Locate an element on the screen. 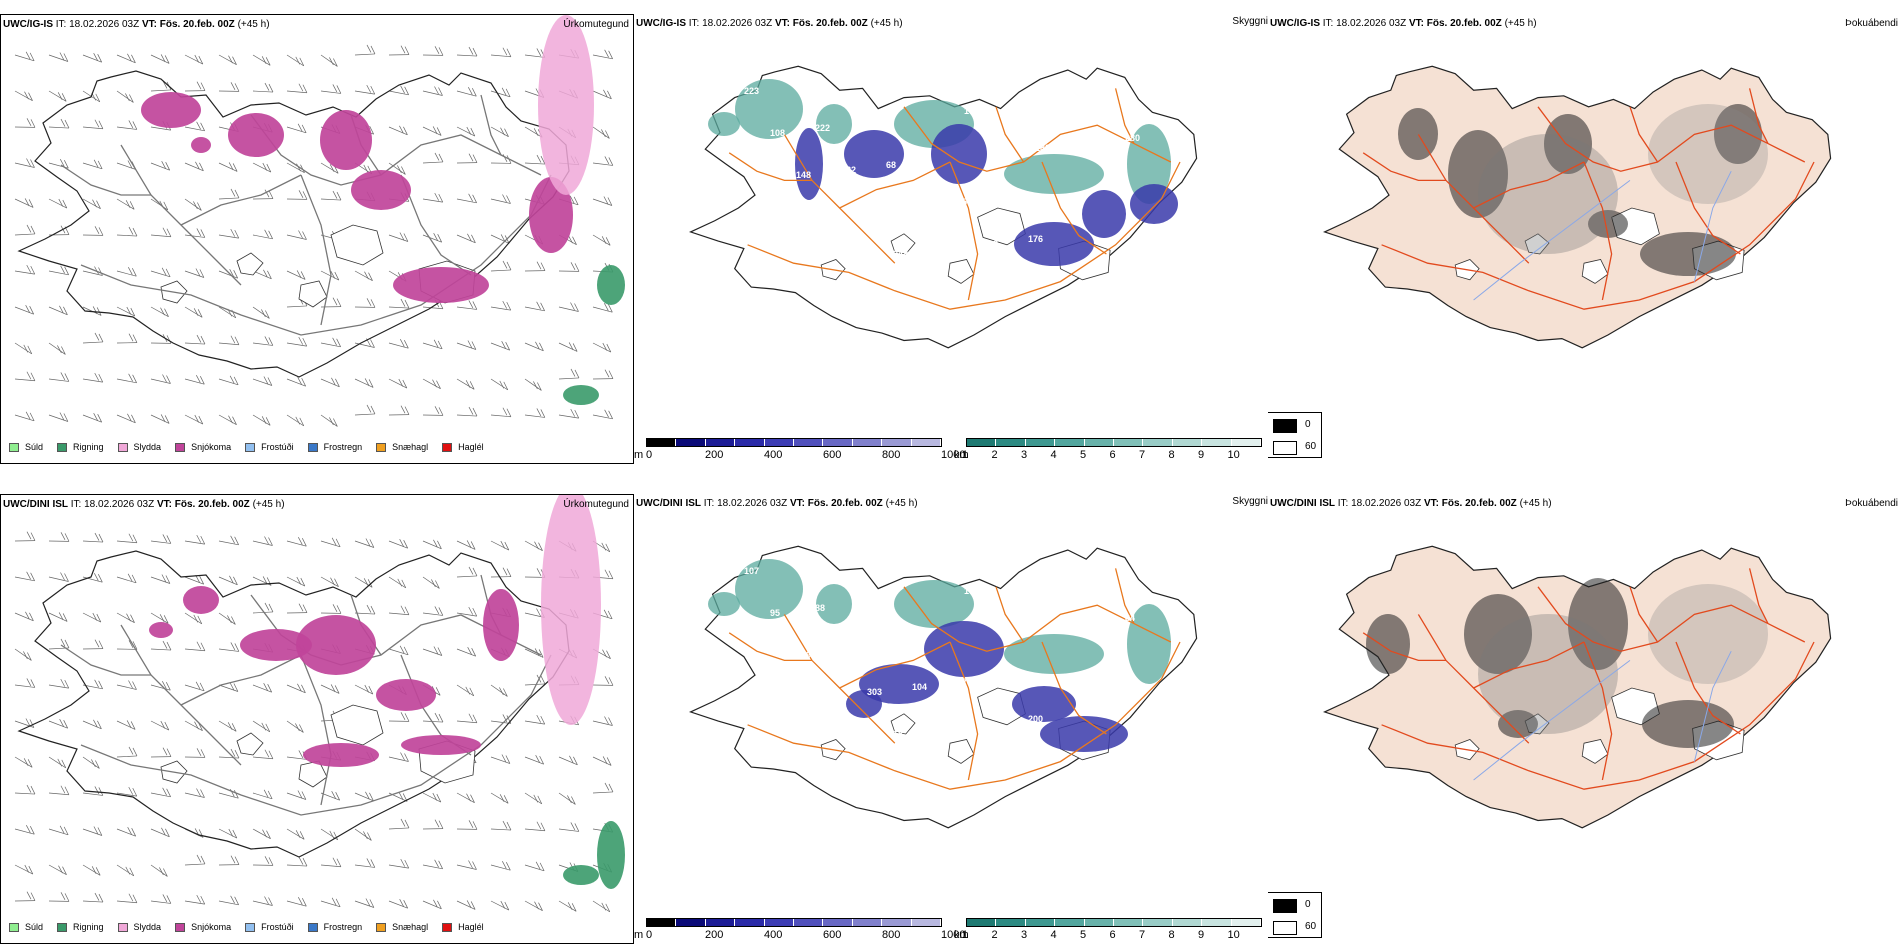  ceiling-value-label: 206 is located at coordinates (758, 660).